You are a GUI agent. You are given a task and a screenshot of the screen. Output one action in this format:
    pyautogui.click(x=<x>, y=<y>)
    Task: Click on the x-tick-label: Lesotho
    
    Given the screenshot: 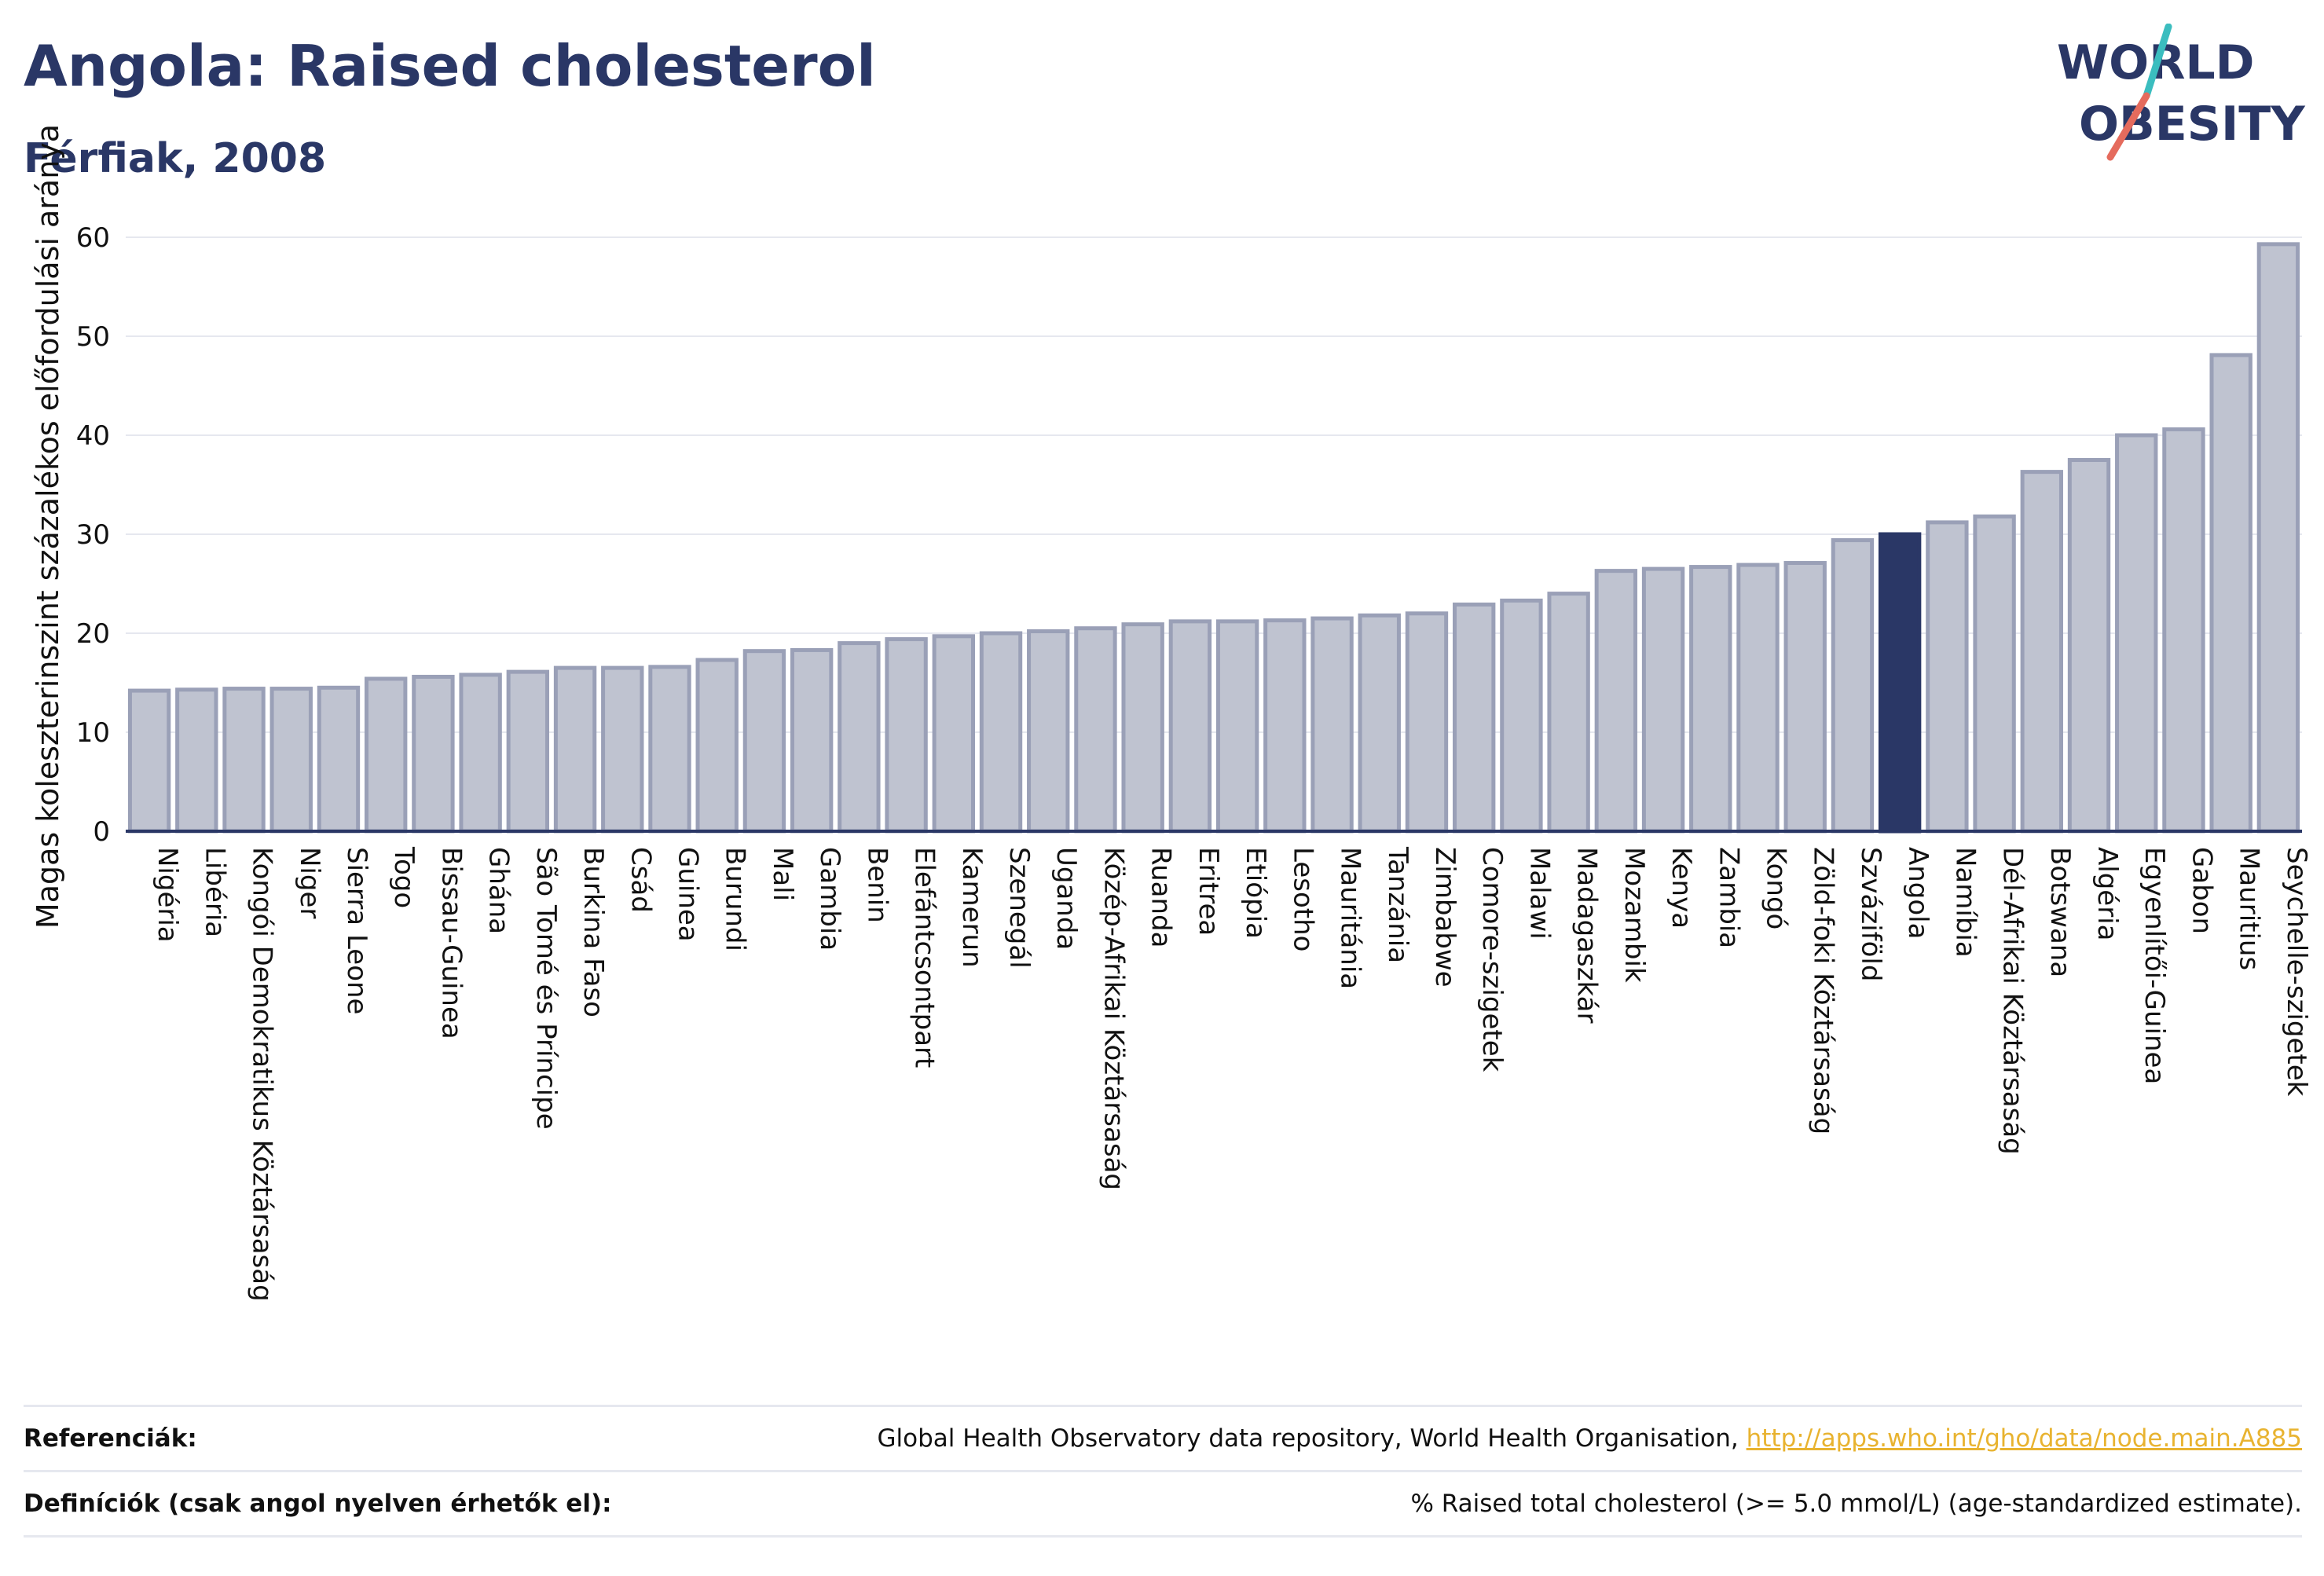 What is the action you would take?
    pyautogui.click(x=1302, y=899)
    